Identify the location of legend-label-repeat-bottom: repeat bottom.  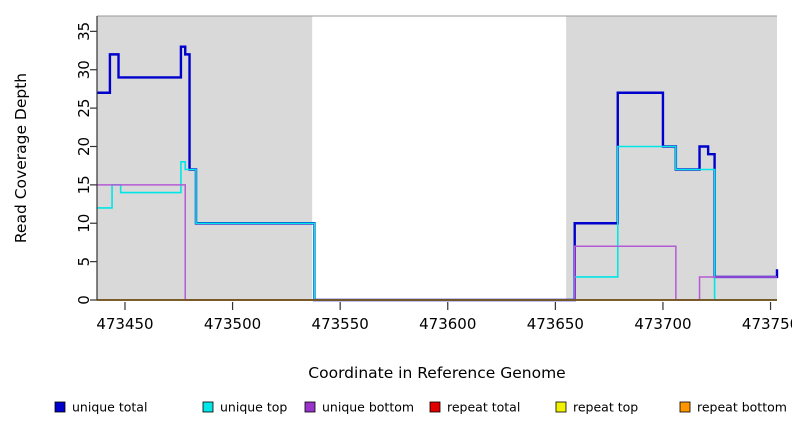
(742, 407).